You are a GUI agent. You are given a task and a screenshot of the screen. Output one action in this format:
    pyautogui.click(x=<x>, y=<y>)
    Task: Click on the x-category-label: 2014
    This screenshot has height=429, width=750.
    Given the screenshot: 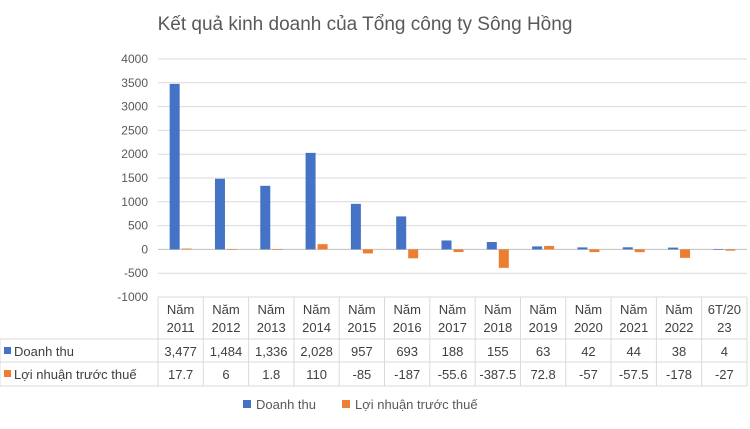 What is the action you would take?
    pyautogui.click(x=316, y=327)
    